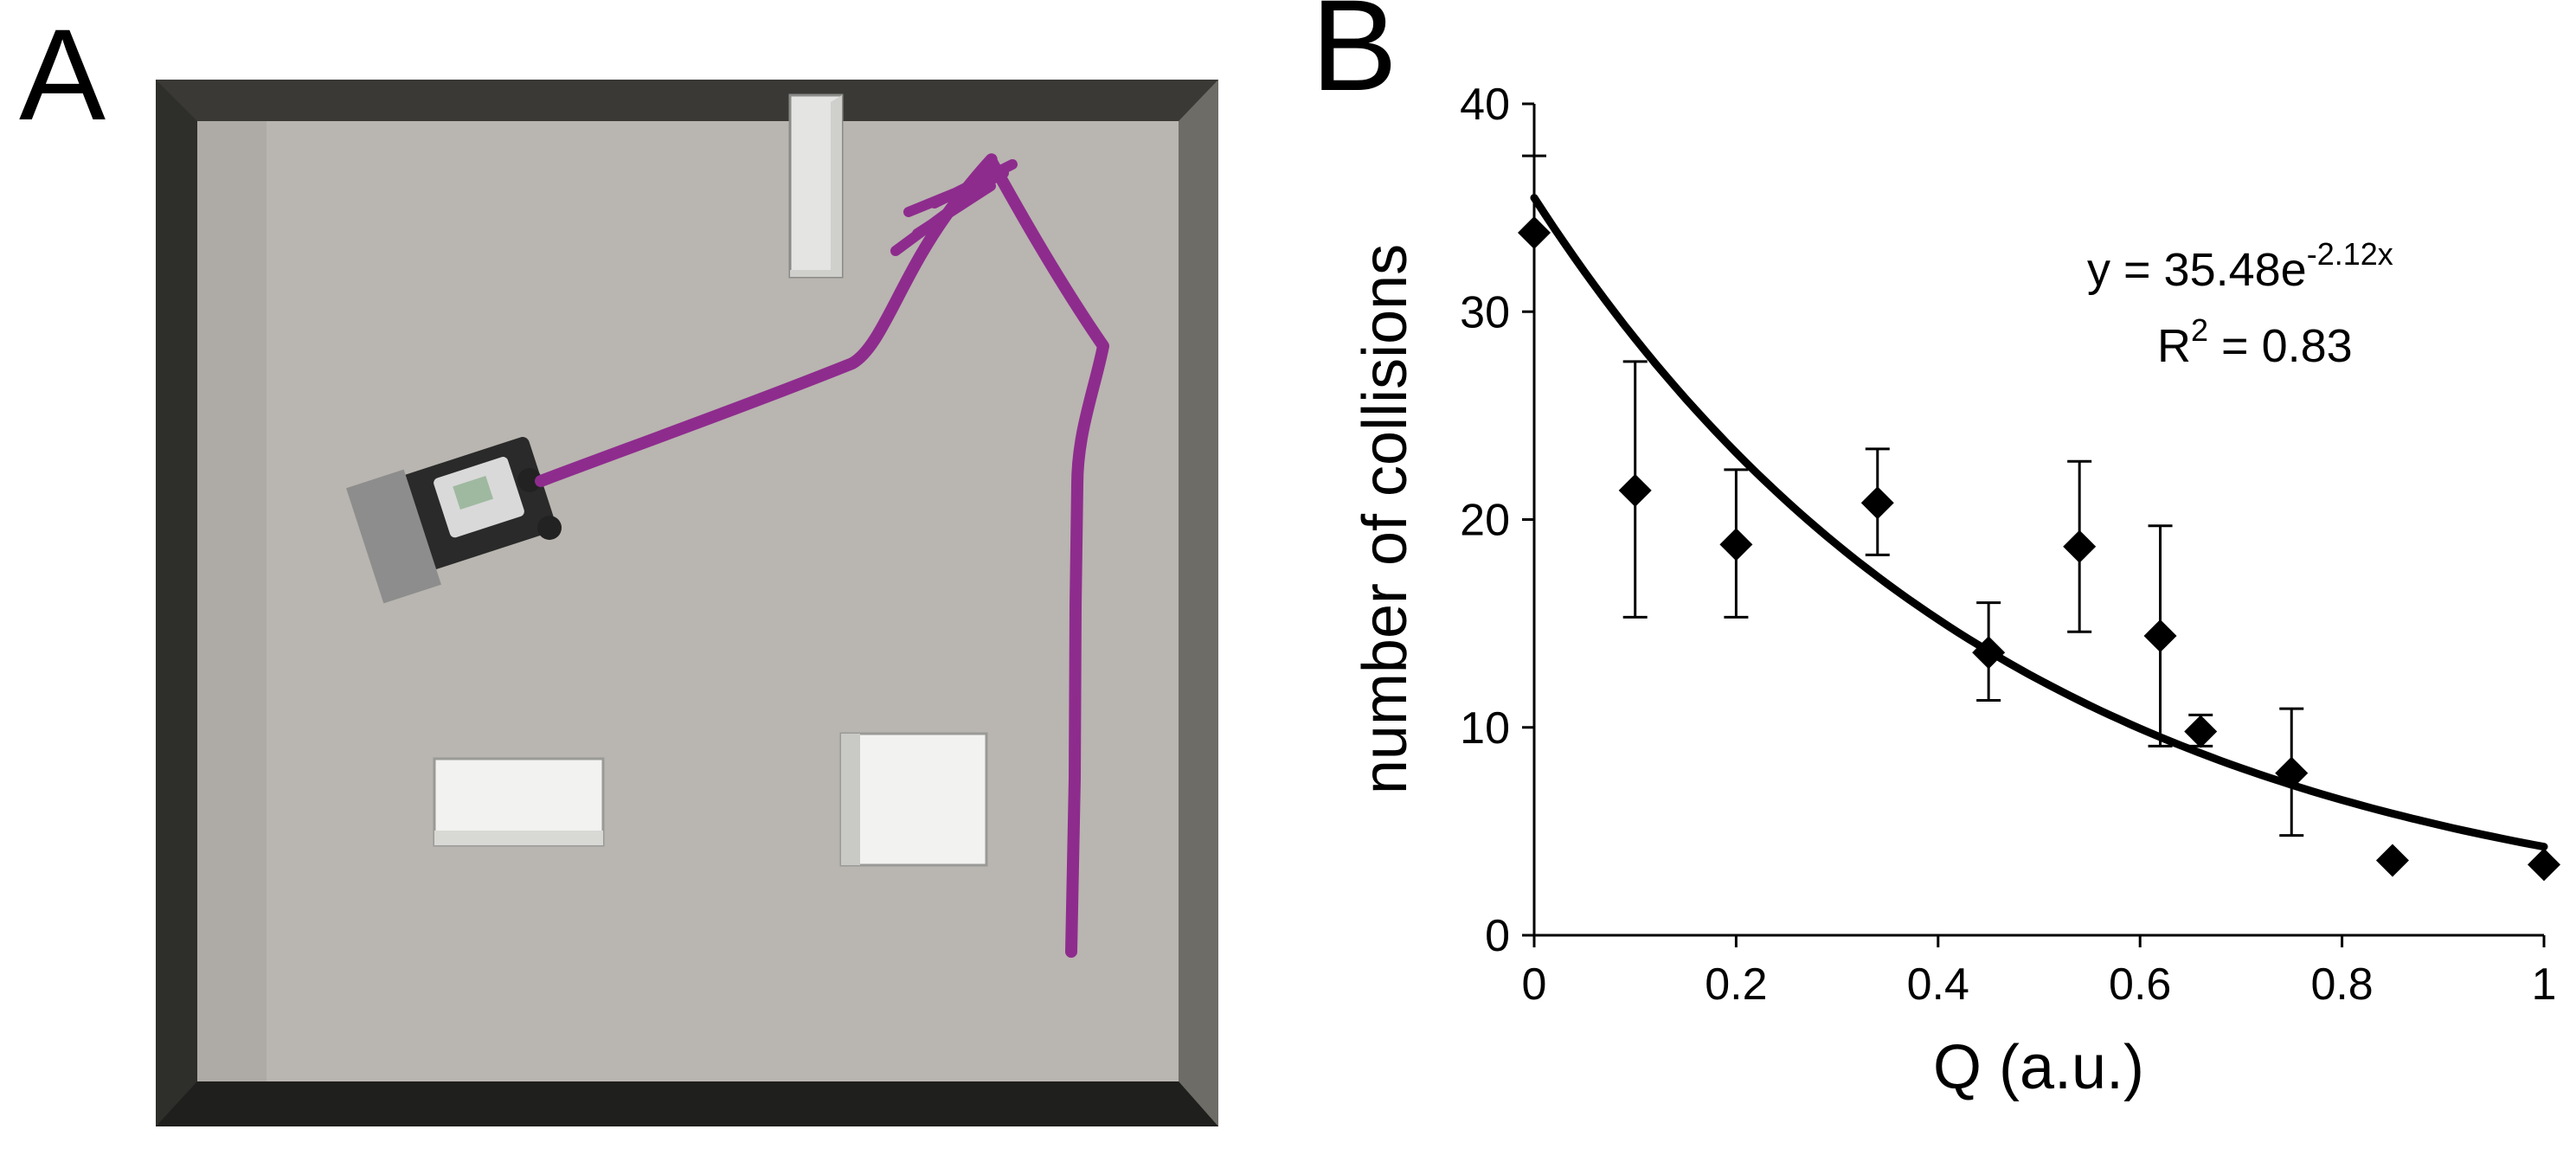 This screenshot has height=1155, width=2576. I want to click on y-tick-label: 30, so click(1485, 312).